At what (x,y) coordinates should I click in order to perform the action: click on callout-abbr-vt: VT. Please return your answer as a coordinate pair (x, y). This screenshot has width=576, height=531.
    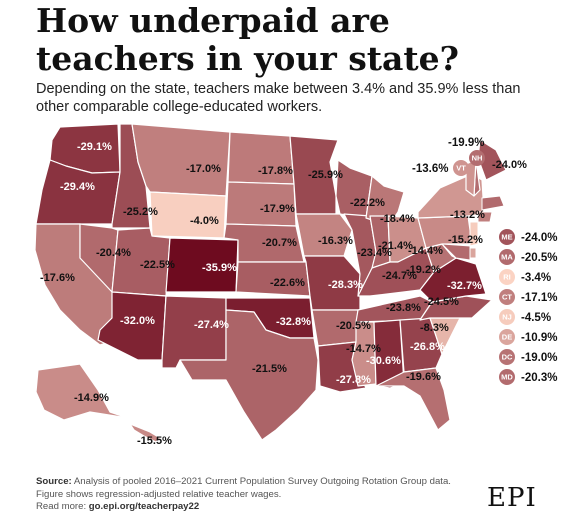
    Looking at the image, I should click on (461, 168).